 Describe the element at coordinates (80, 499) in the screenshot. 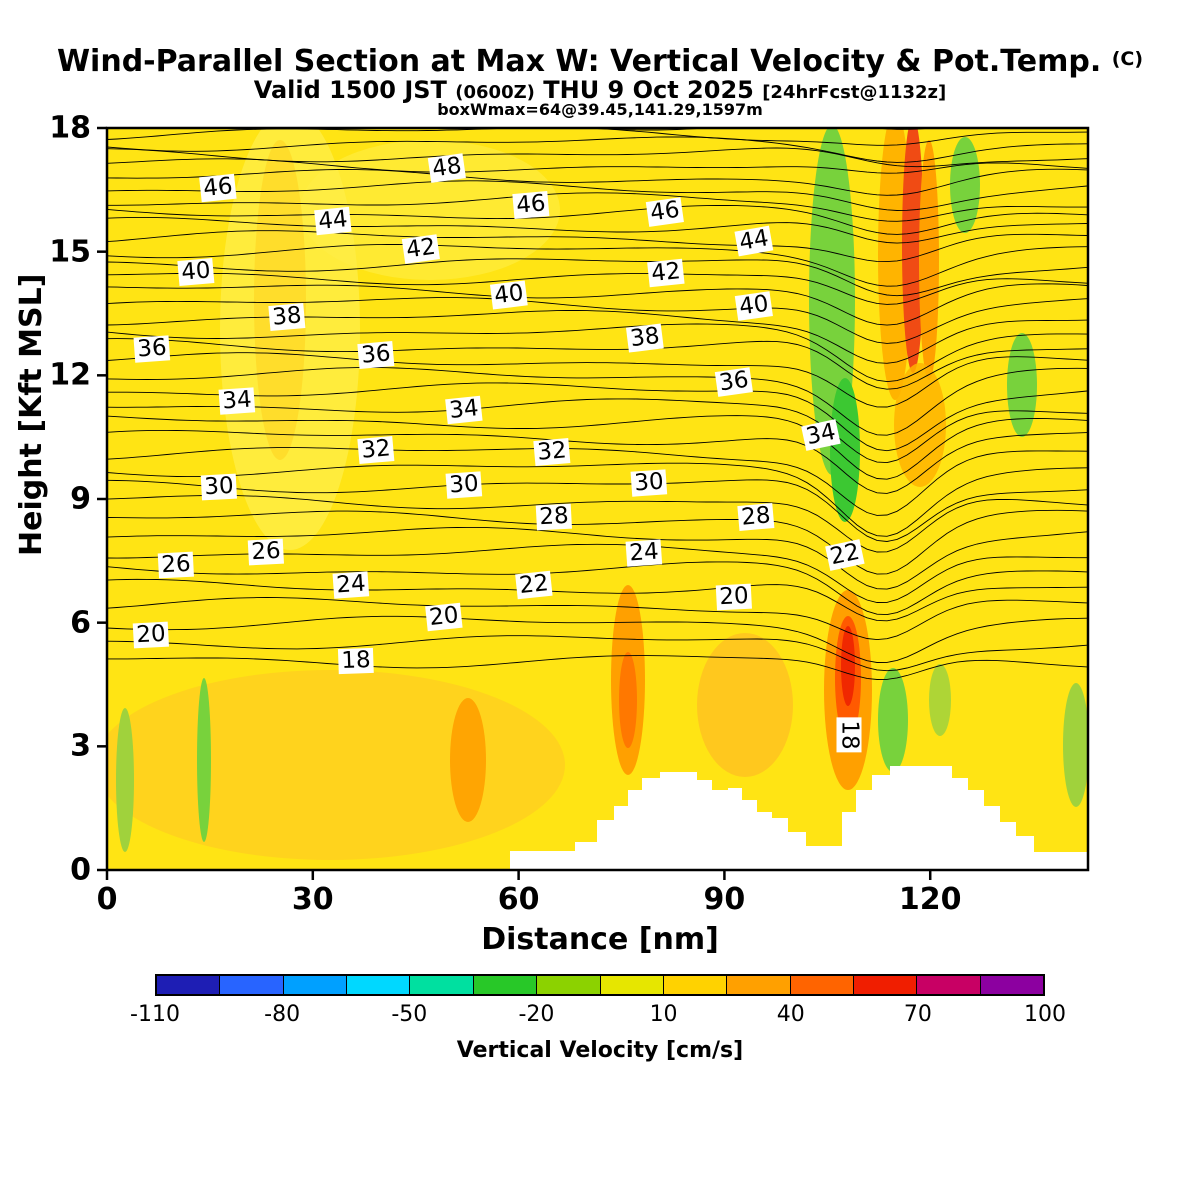

I see `y-tick-label: 9` at that location.